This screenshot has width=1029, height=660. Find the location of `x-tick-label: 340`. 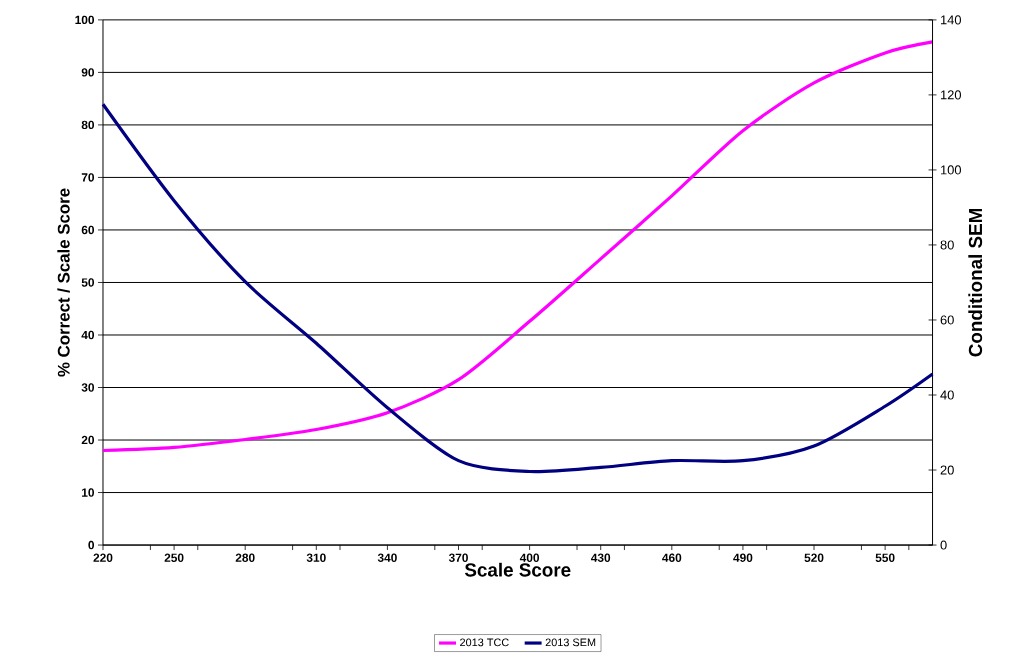

x-tick-label: 340 is located at coordinates (387, 557).